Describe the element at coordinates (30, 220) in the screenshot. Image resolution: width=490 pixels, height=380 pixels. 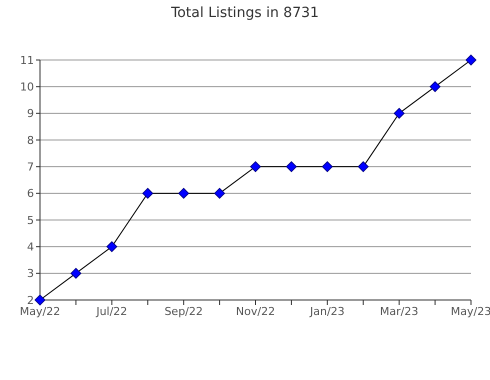
I see `y-tick-label: 5` at that location.